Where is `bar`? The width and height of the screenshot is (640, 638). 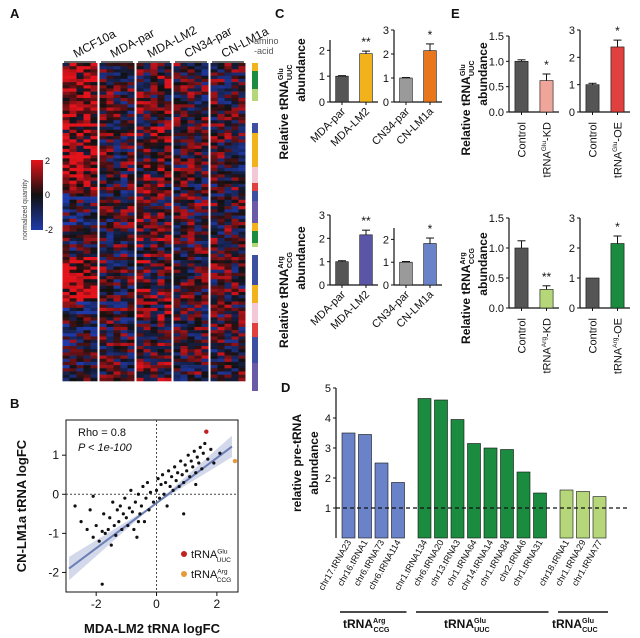
bar is located at coordinates (430, 264).